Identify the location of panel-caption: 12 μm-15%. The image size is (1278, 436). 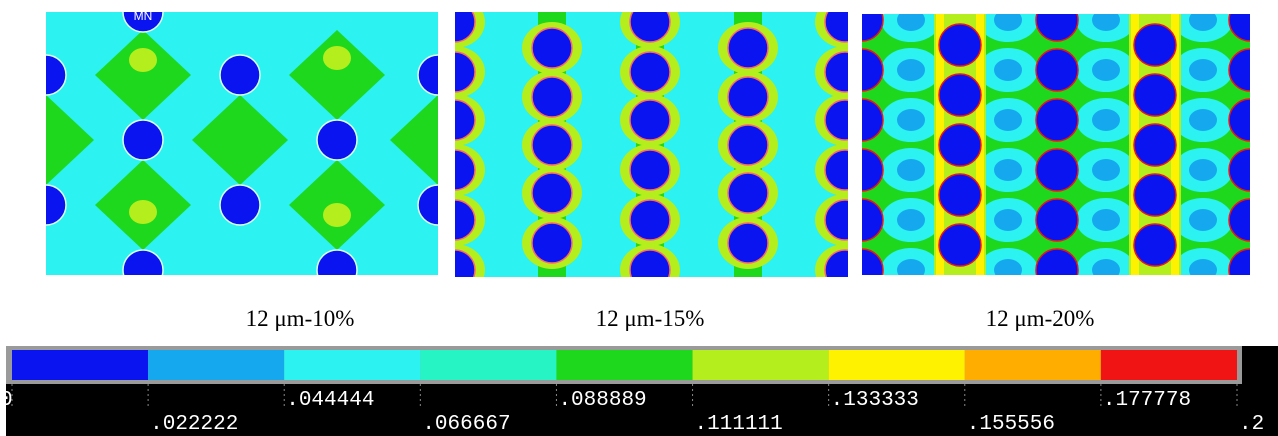
(650, 318).